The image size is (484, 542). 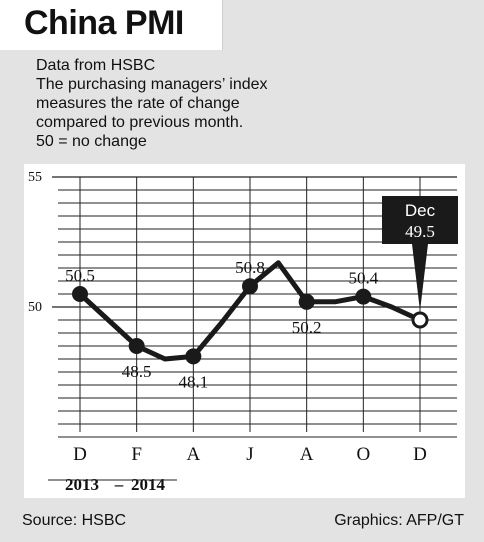 I want to click on data-label: 50.2, so click(x=307, y=327).